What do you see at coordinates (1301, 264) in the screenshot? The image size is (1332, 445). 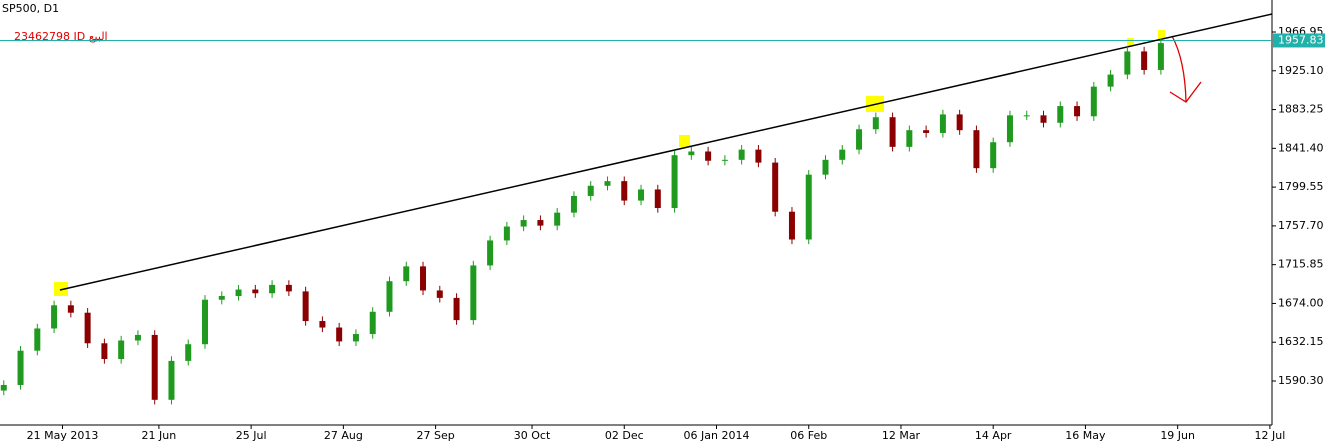 I see `y-tick-label: 1715.85` at bounding box center [1301, 264].